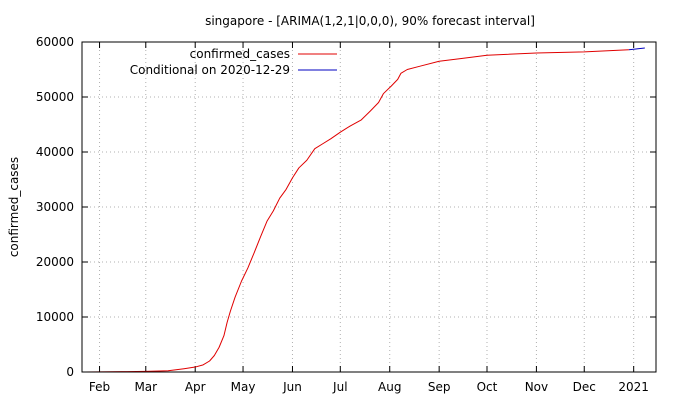 Image resolution: width=680 pixels, height=400 pixels. Describe the element at coordinates (55, 152) in the screenshot. I see `y-tick-label: 40000` at that location.